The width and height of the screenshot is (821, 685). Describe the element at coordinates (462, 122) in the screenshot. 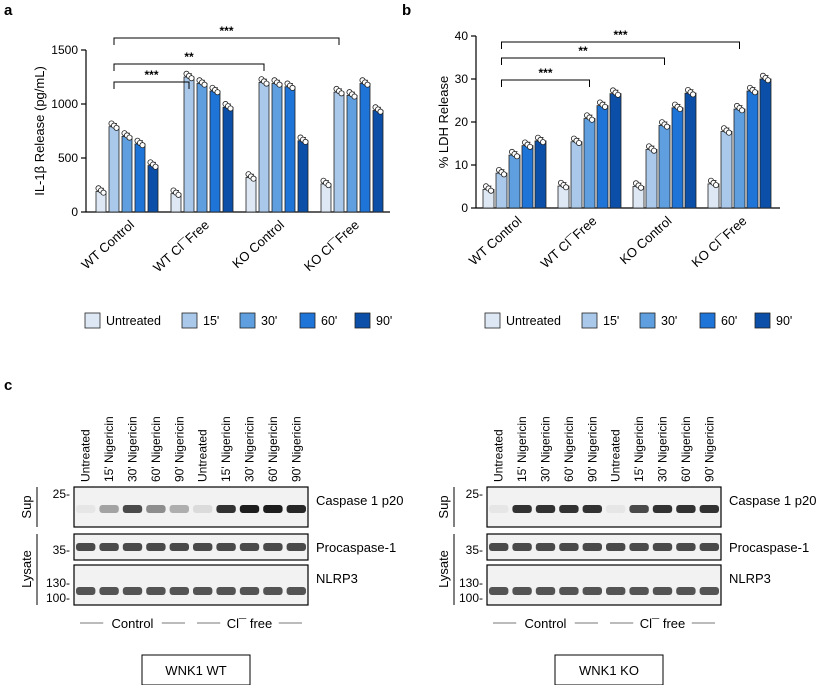

I see `y-tick-label: 20` at that location.